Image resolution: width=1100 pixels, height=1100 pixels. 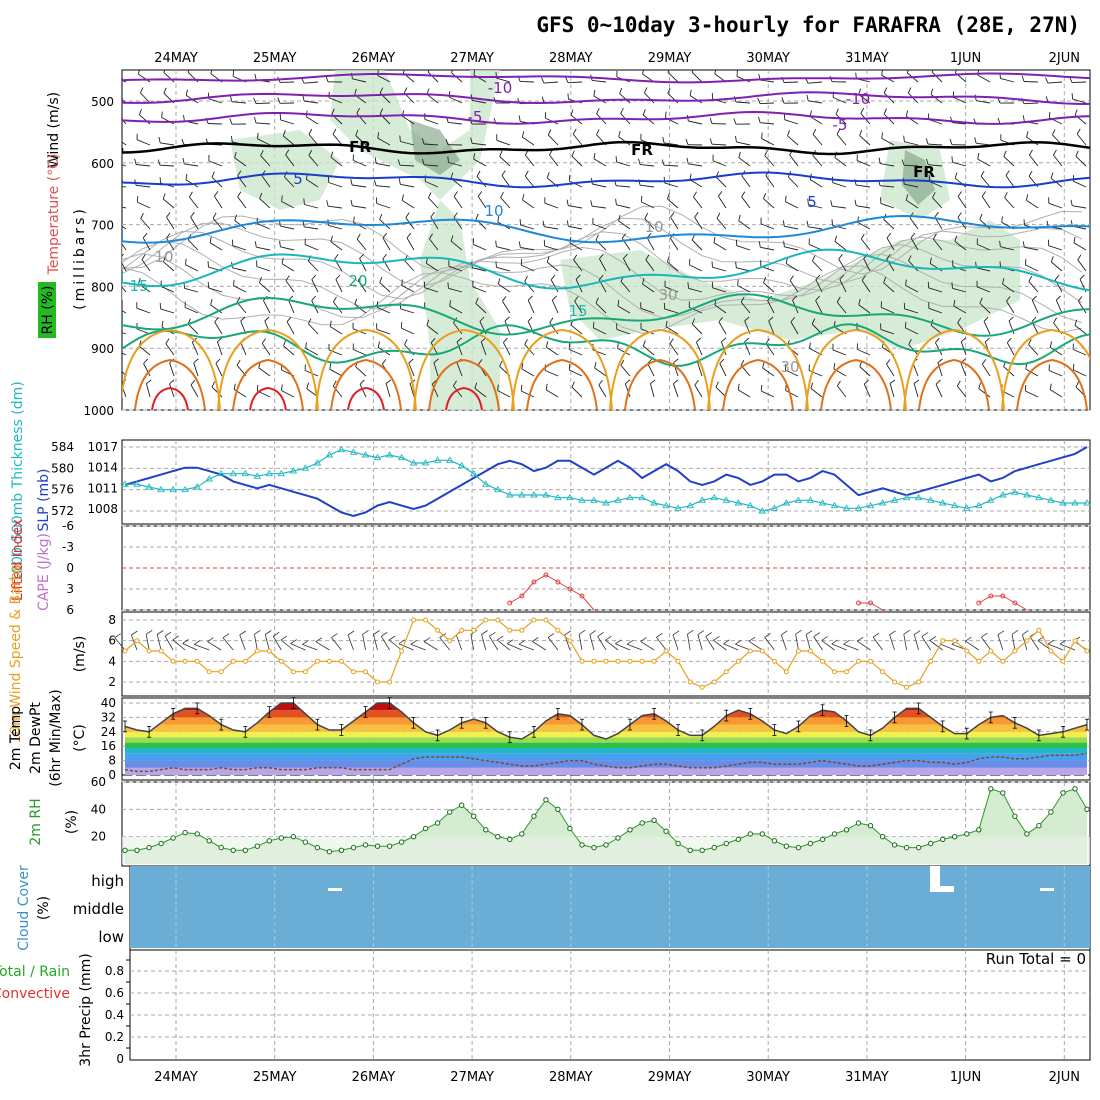 What do you see at coordinates (606, 762) in the screenshot?
I see `dewpoint-line` at bounding box center [606, 762].